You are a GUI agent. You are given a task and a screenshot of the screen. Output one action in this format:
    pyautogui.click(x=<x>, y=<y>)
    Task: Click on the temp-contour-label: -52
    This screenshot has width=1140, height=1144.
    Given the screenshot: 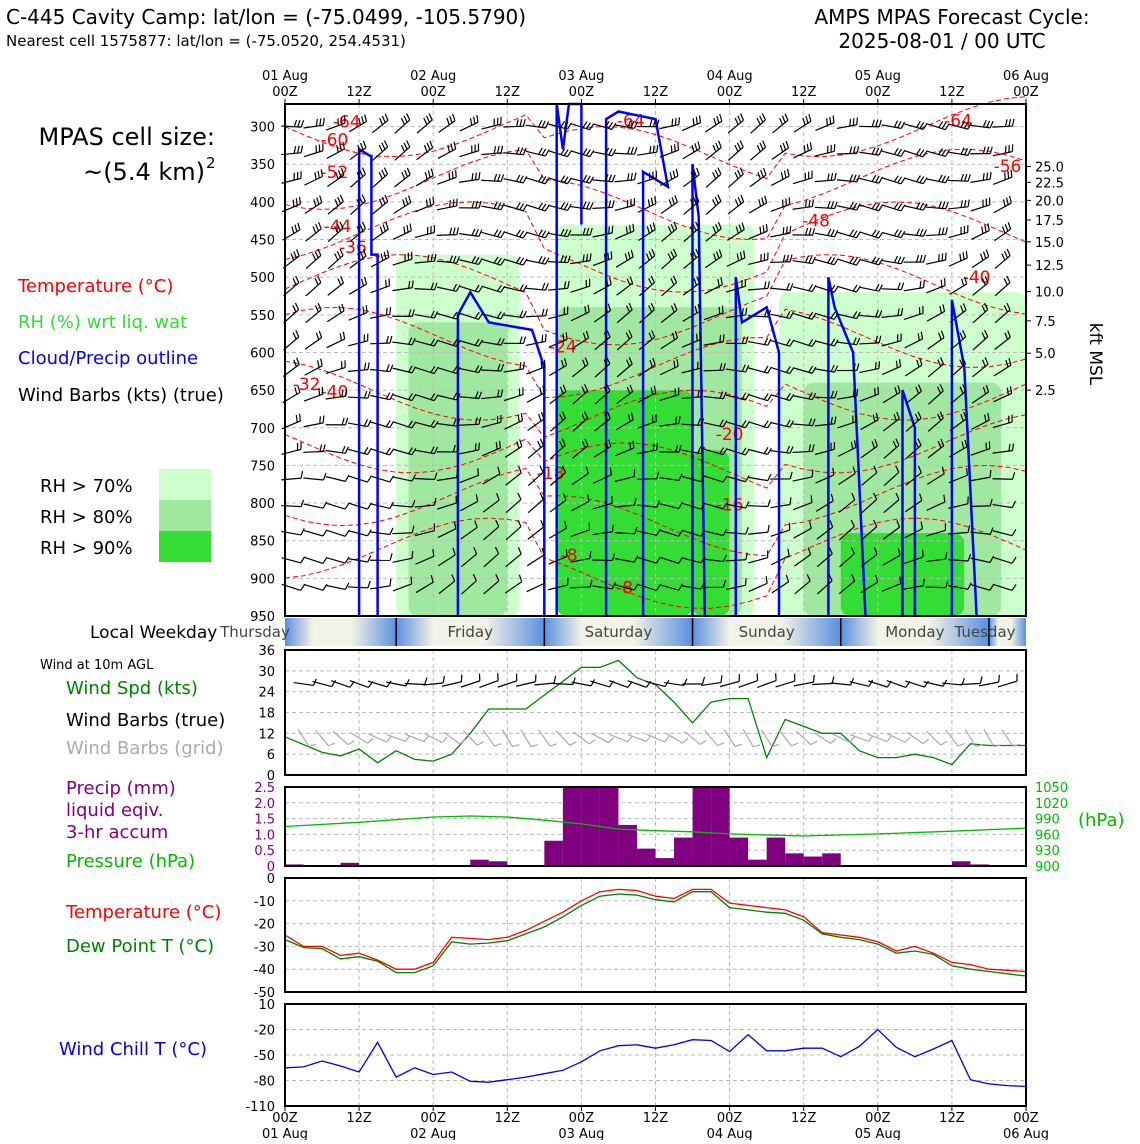 What is the action you would take?
    pyautogui.click(x=335, y=173)
    